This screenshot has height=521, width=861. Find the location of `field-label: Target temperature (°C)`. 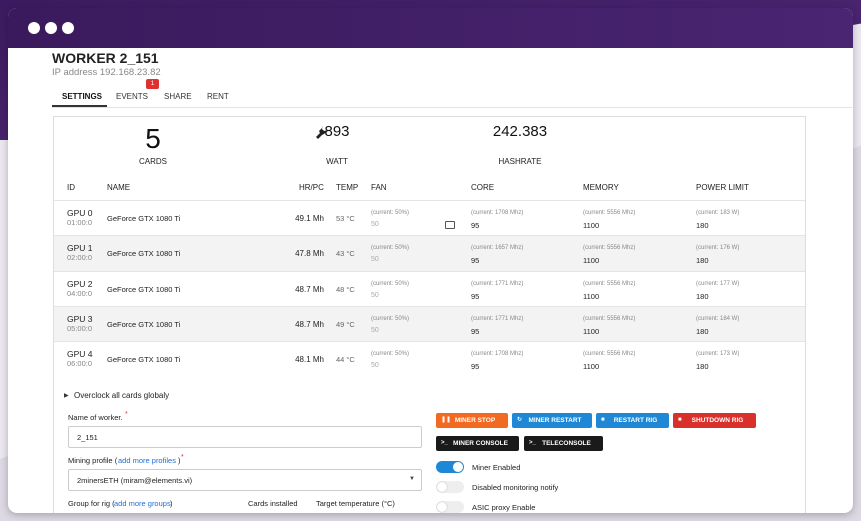

field-label: Target temperature (°C) is located at coordinates (355, 503).